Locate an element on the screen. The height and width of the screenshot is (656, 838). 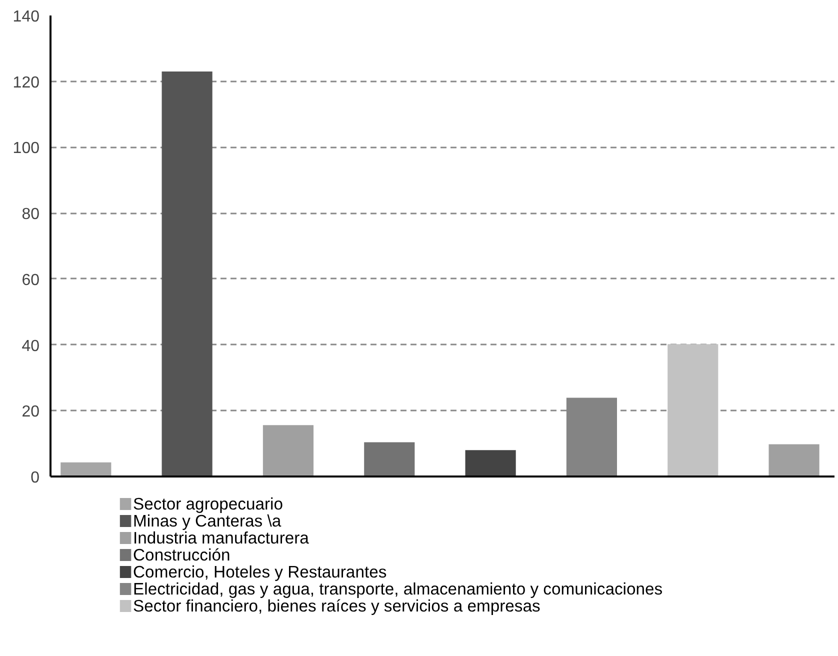
y-tick-label: 80 is located at coordinates (31, 215).